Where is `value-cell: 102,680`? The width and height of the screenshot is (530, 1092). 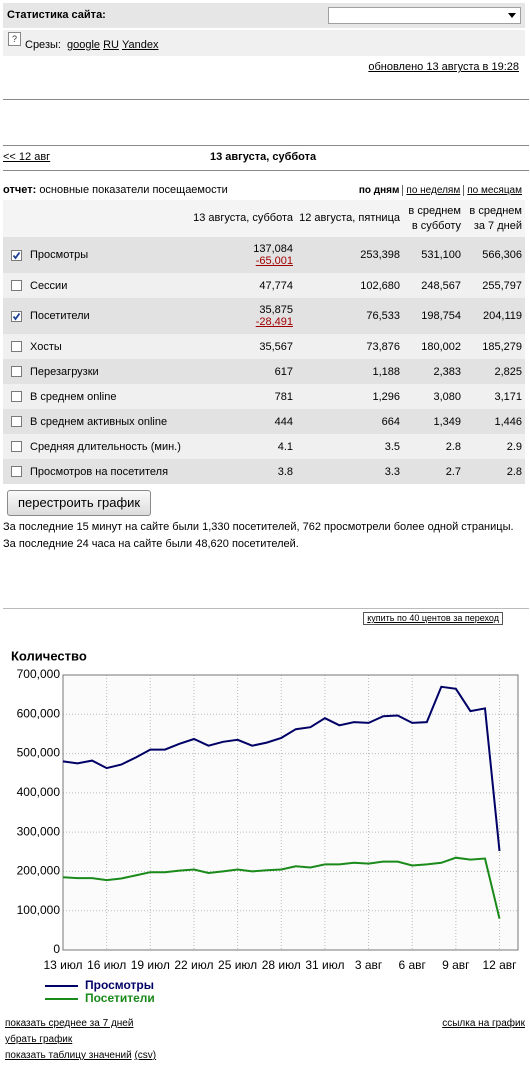 value-cell: 102,680 is located at coordinates (349, 285).